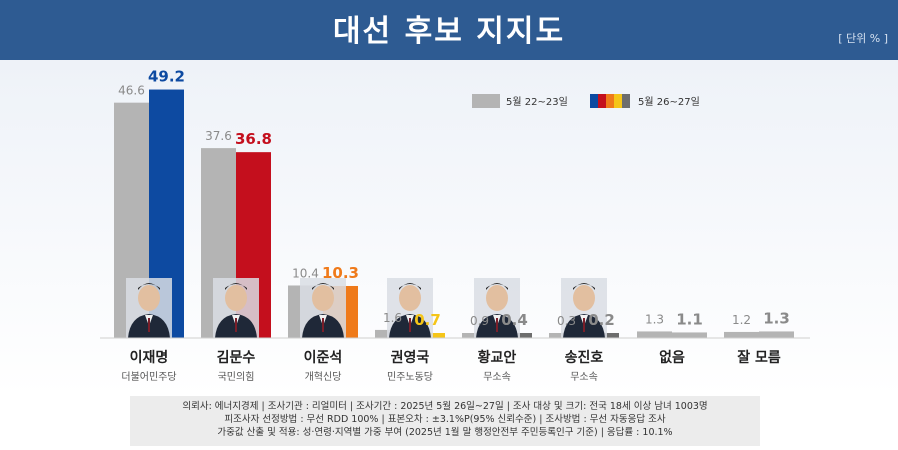 Image resolution: width=898 pixels, height=450 pixels. What do you see at coordinates (537, 102) in the screenshot?
I see `legend-label-prev: 5월 22~23일` at bounding box center [537, 102].